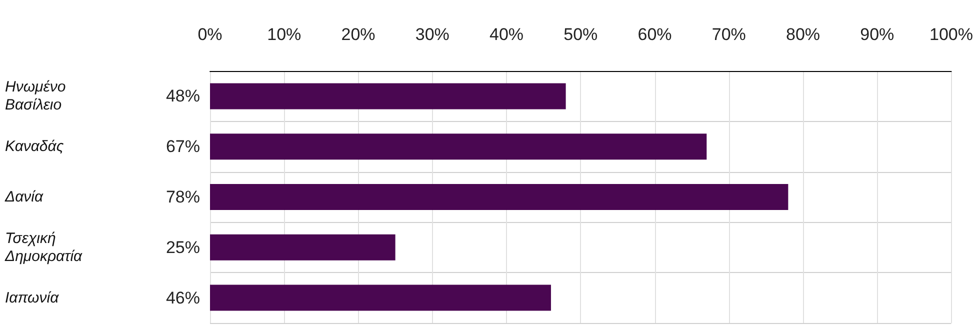  Describe the element at coordinates (183, 298) in the screenshot. I see `data-label: 46%` at that location.